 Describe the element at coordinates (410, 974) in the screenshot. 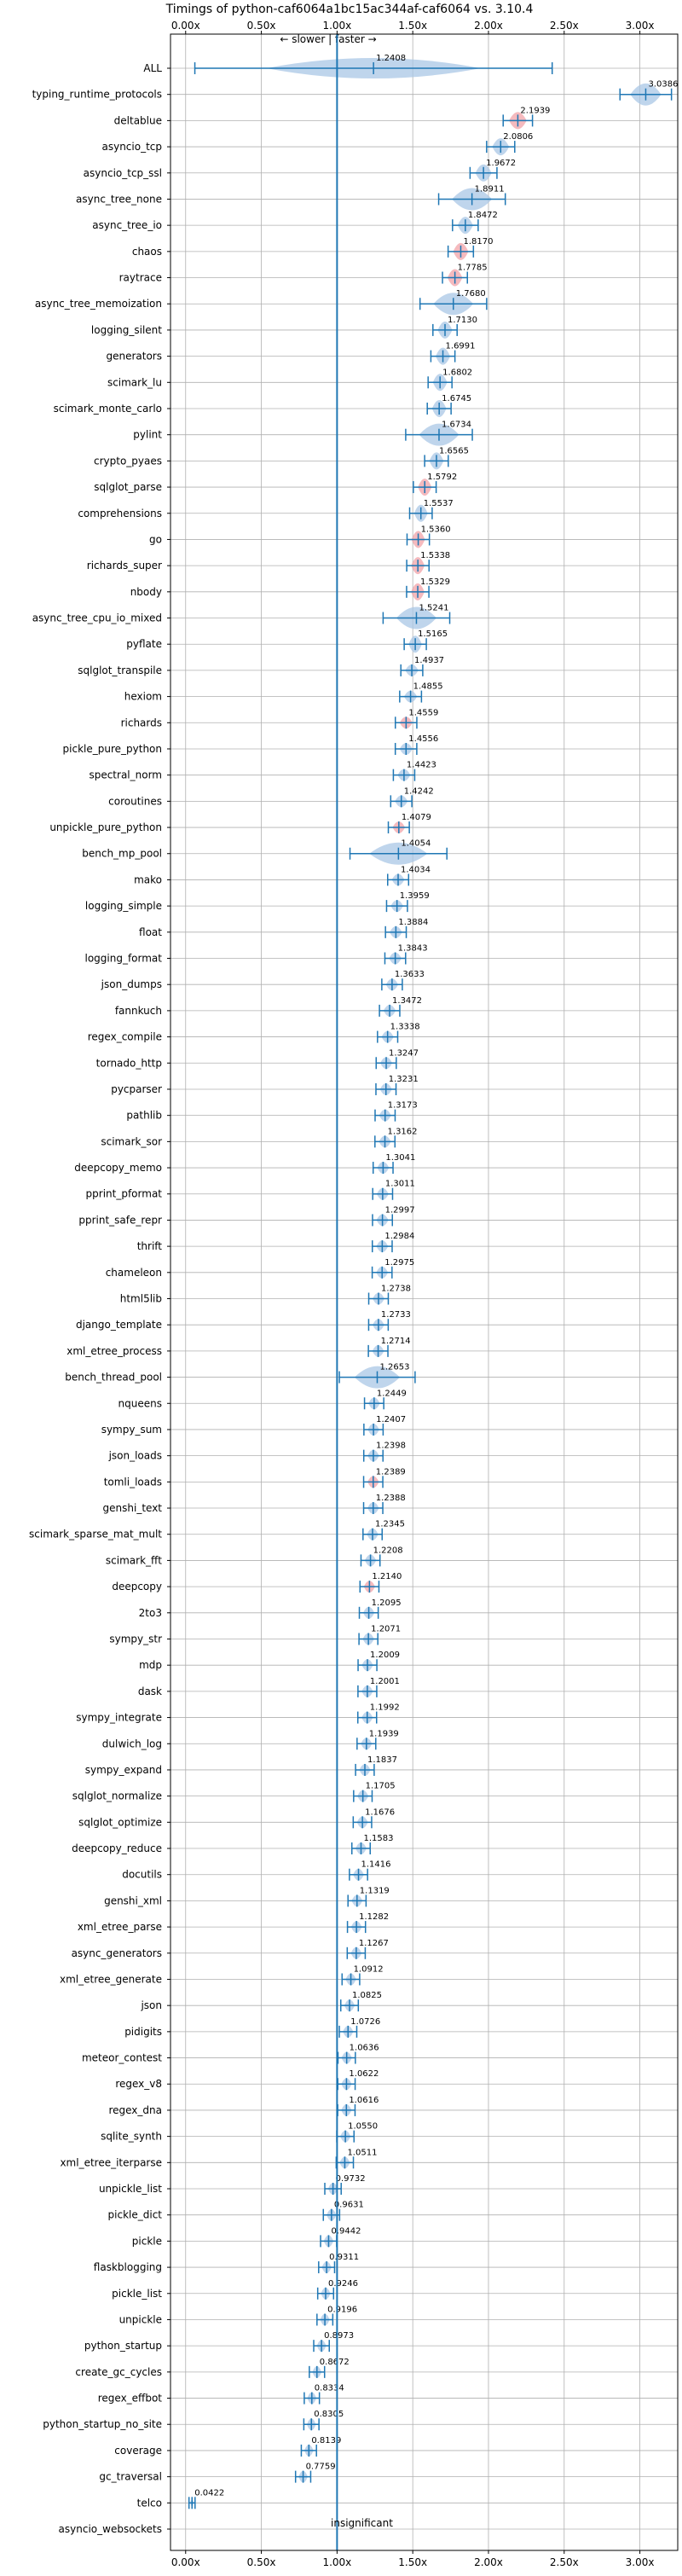

I see `value-label: 1.3633` at that location.